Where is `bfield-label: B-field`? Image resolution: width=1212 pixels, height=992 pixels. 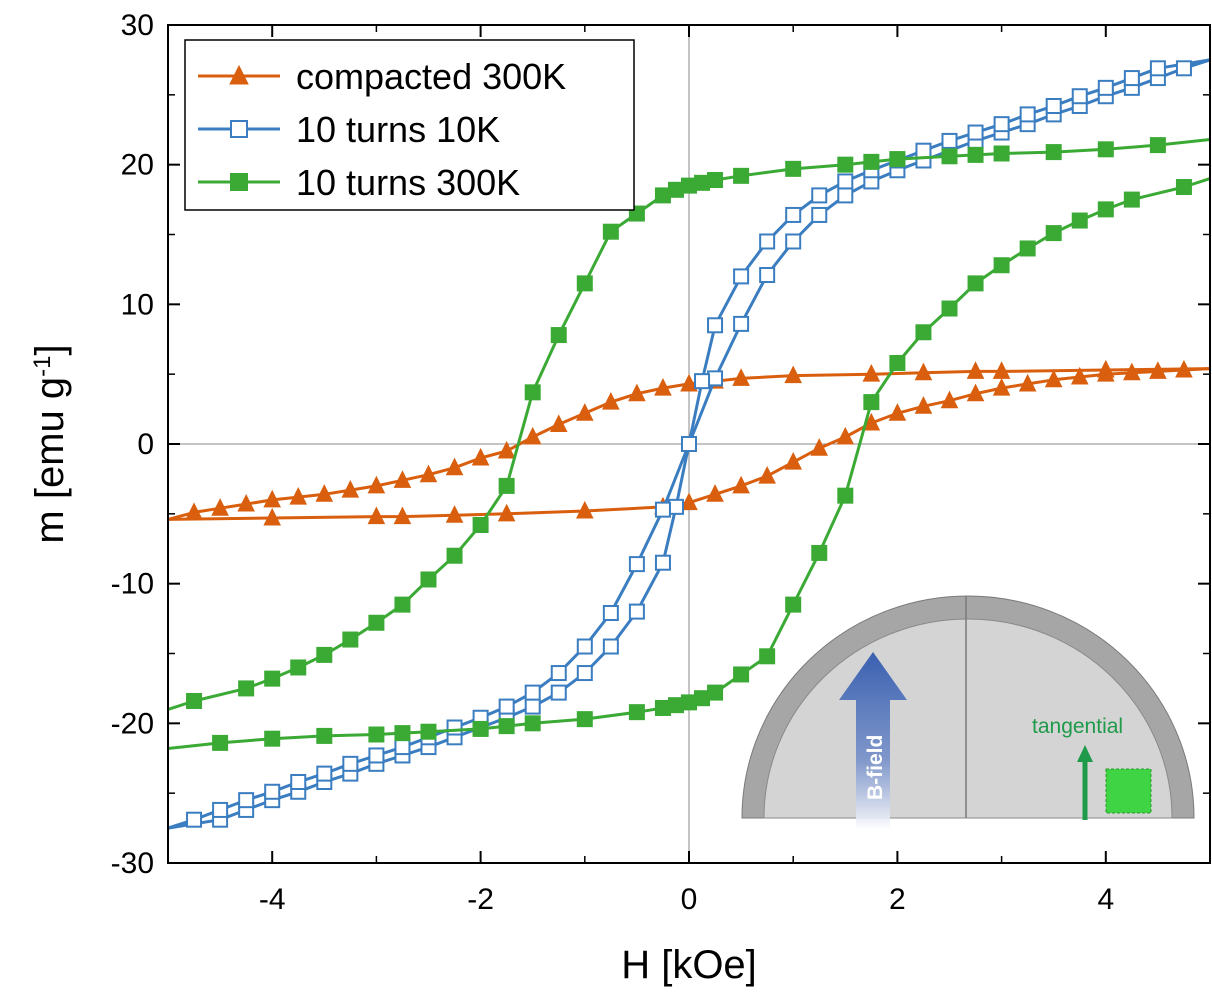
bfield-label: B-field is located at coordinates (875, 767).